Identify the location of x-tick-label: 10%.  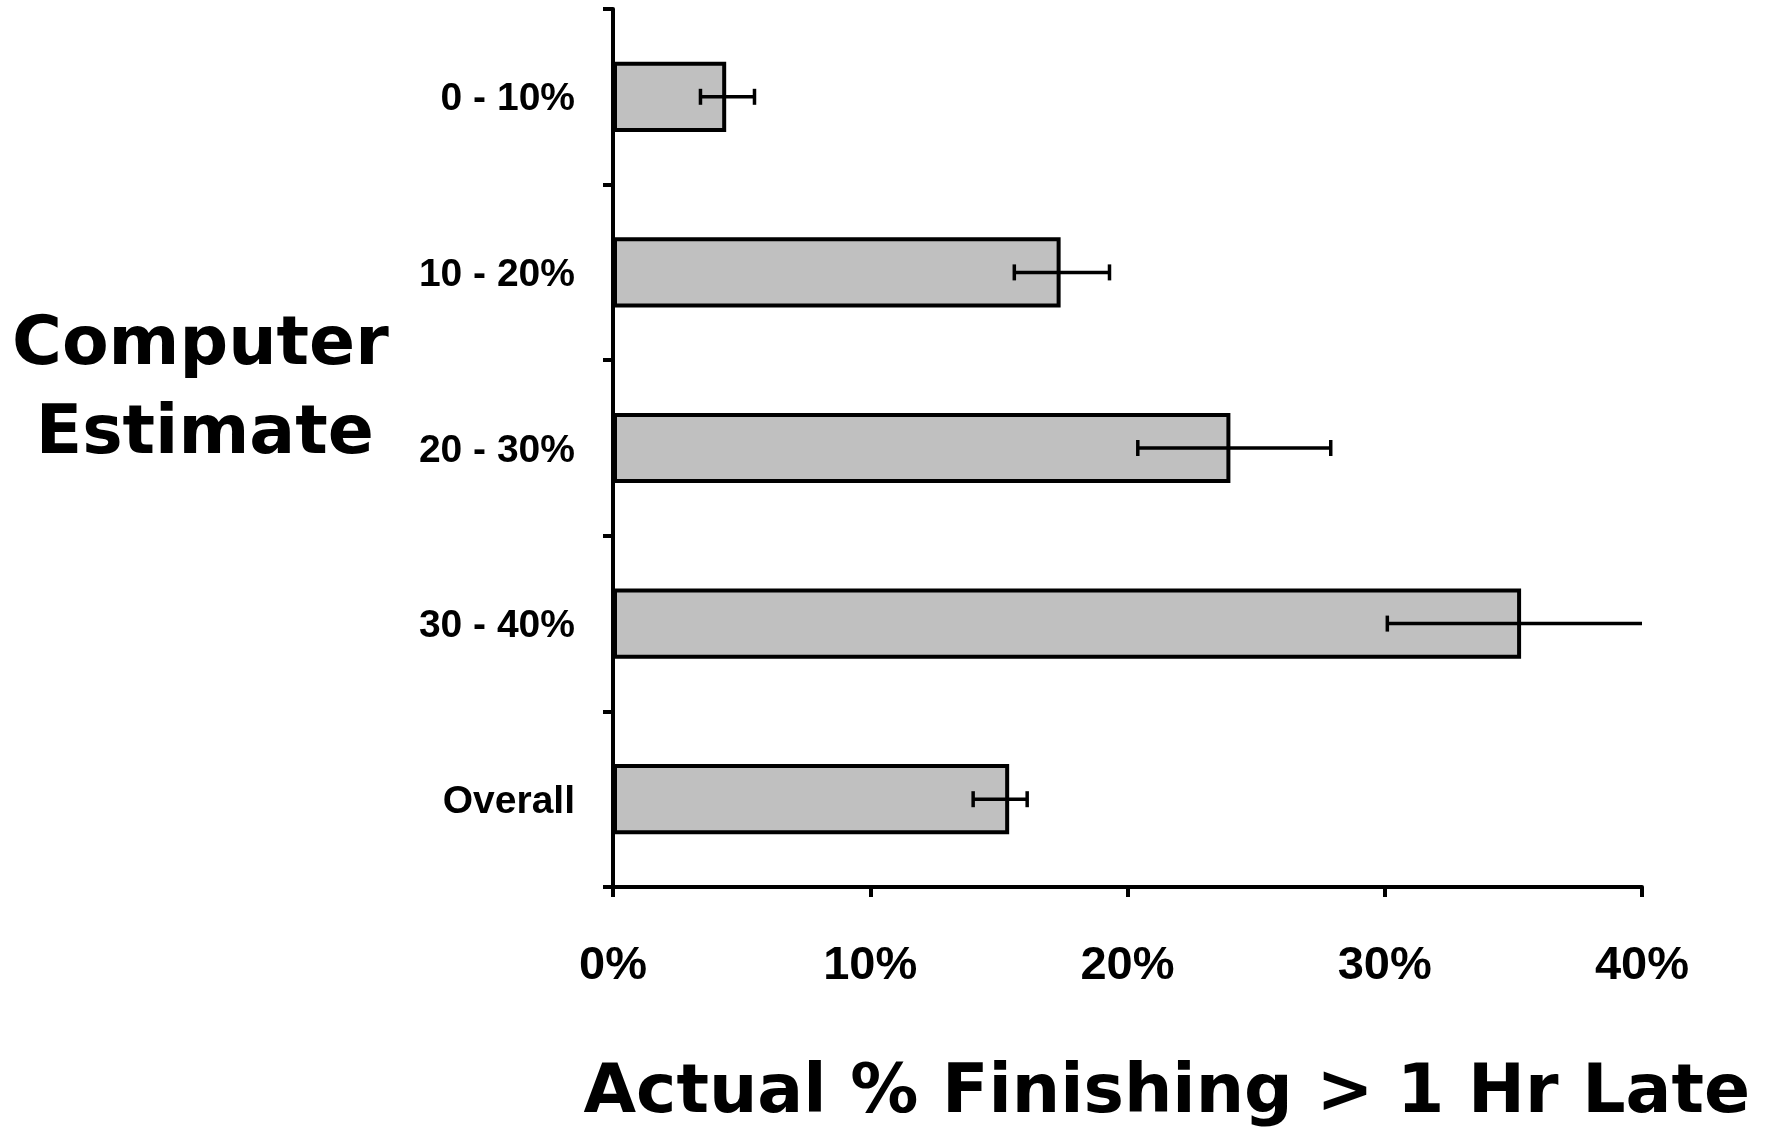
(870, 962).